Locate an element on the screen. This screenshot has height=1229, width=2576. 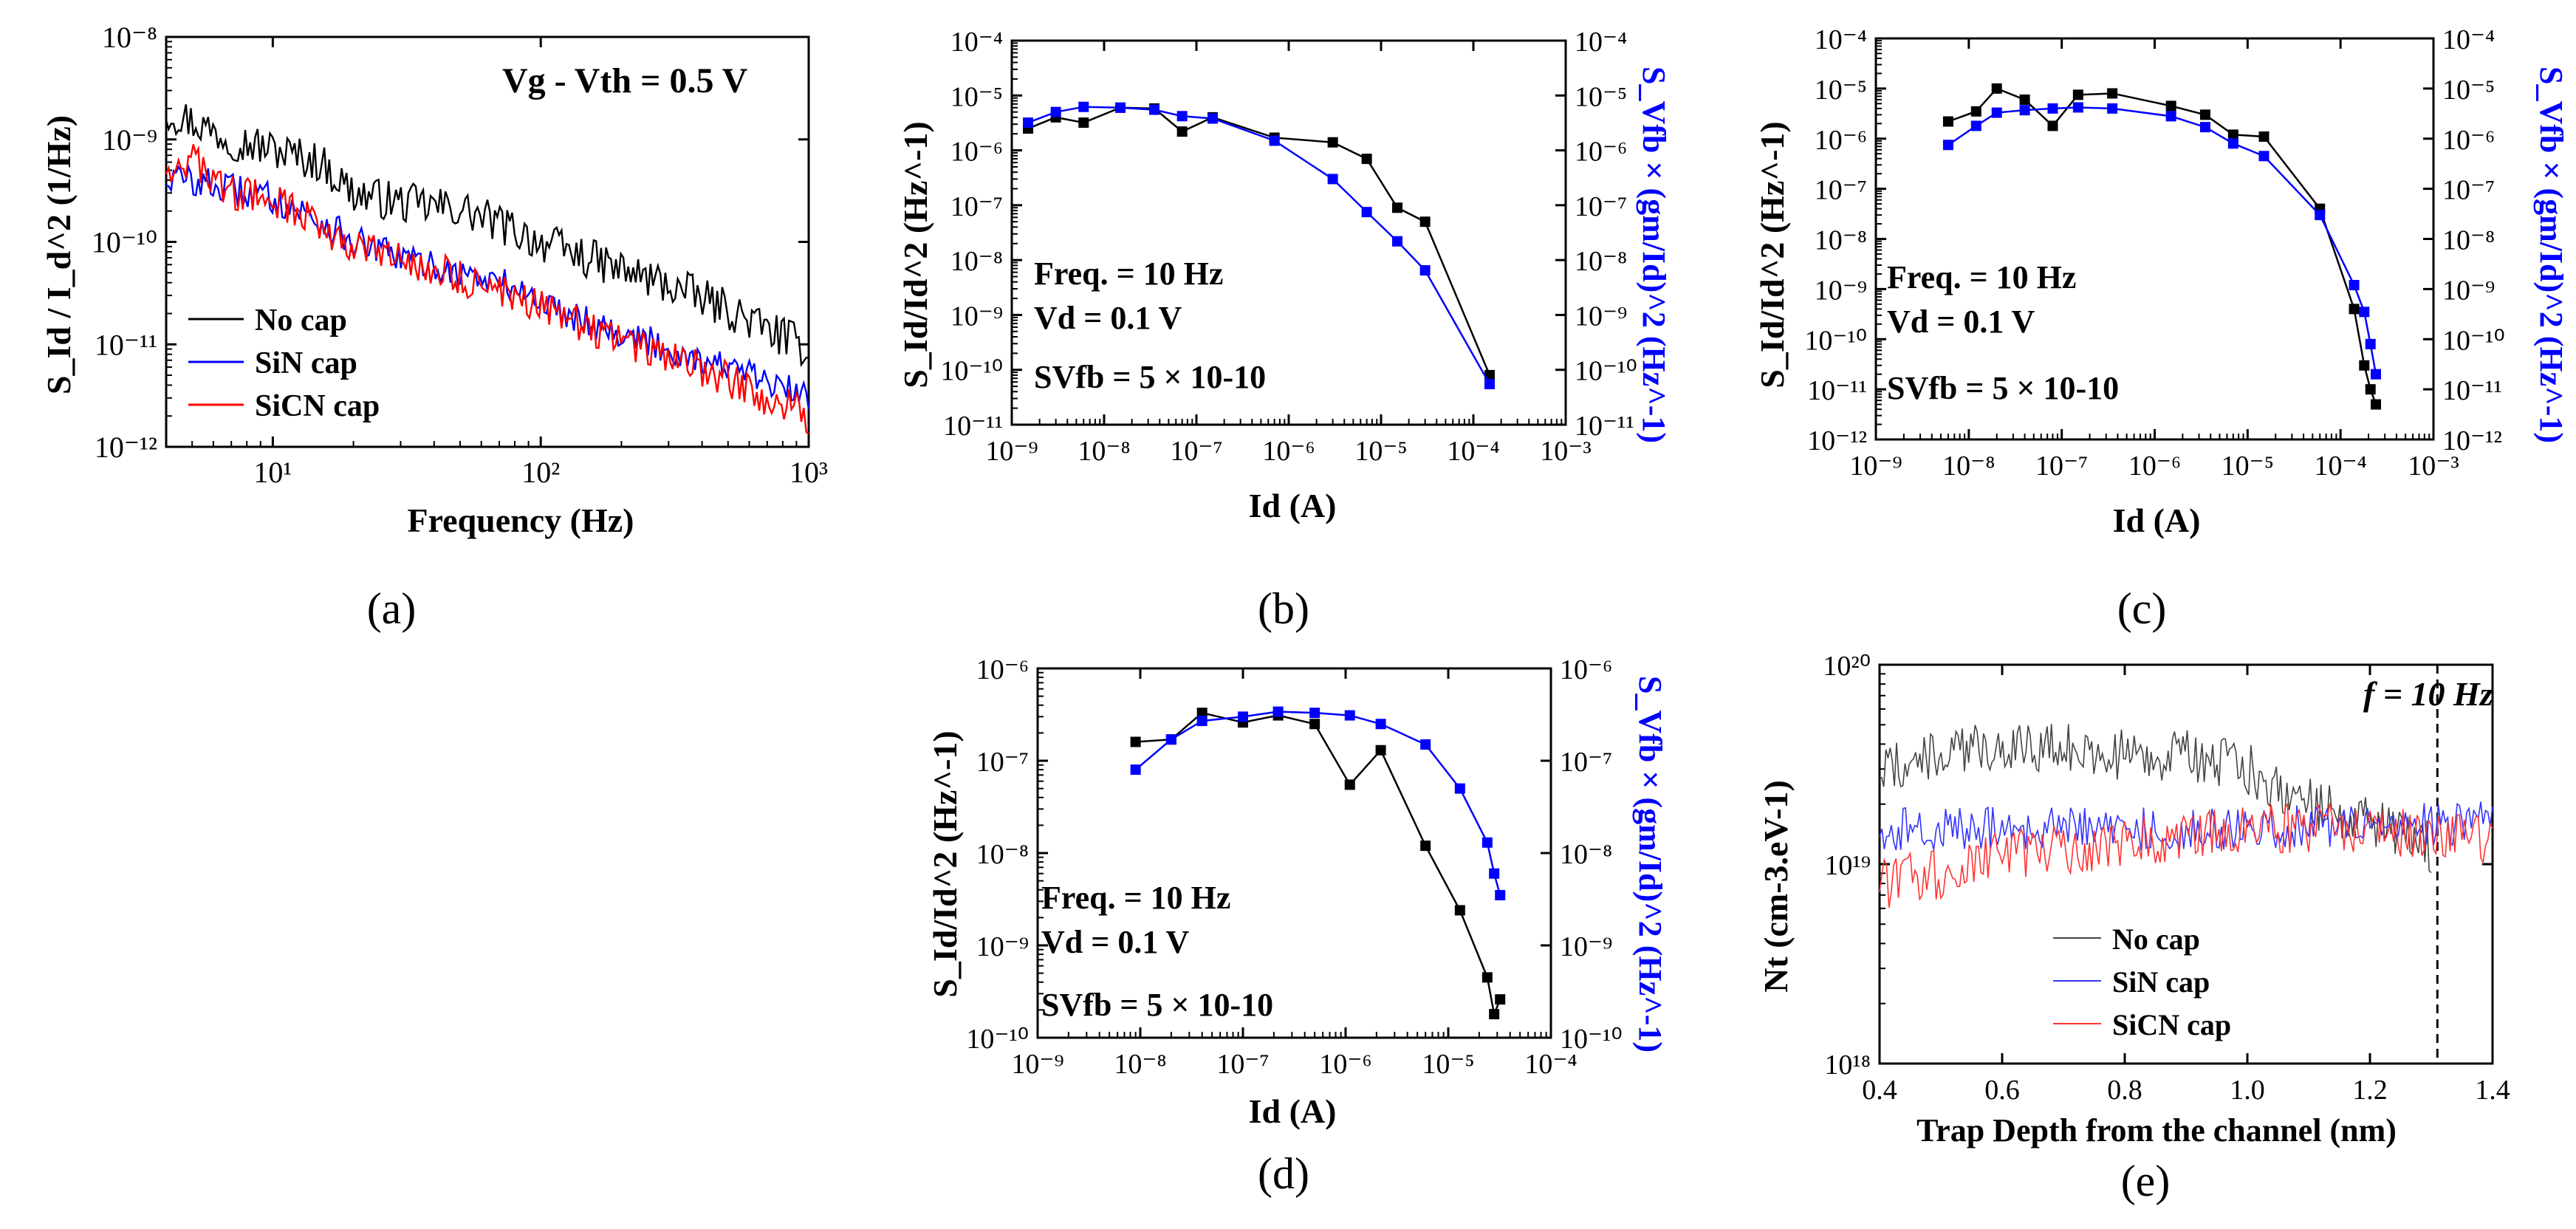
chart-b-annotation-freq: Freq. = 10 Hz is located at coordinates (1128, 274).